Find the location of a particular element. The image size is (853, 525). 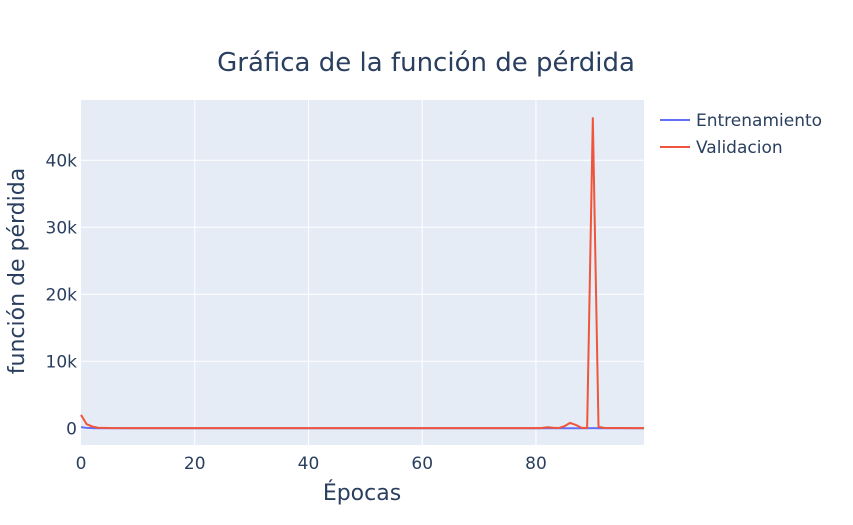

y-tick-label: 20k is located at coordinates (62, 295).